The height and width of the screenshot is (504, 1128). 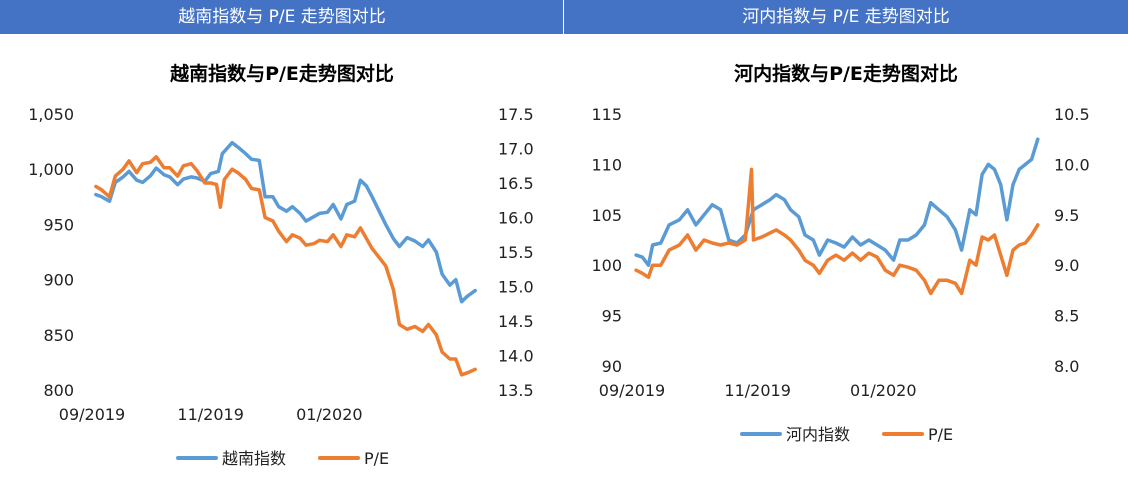 I want to click on panel-header-right: 河内指数与 P/E 走势图对比, so click(x=846, y=17).